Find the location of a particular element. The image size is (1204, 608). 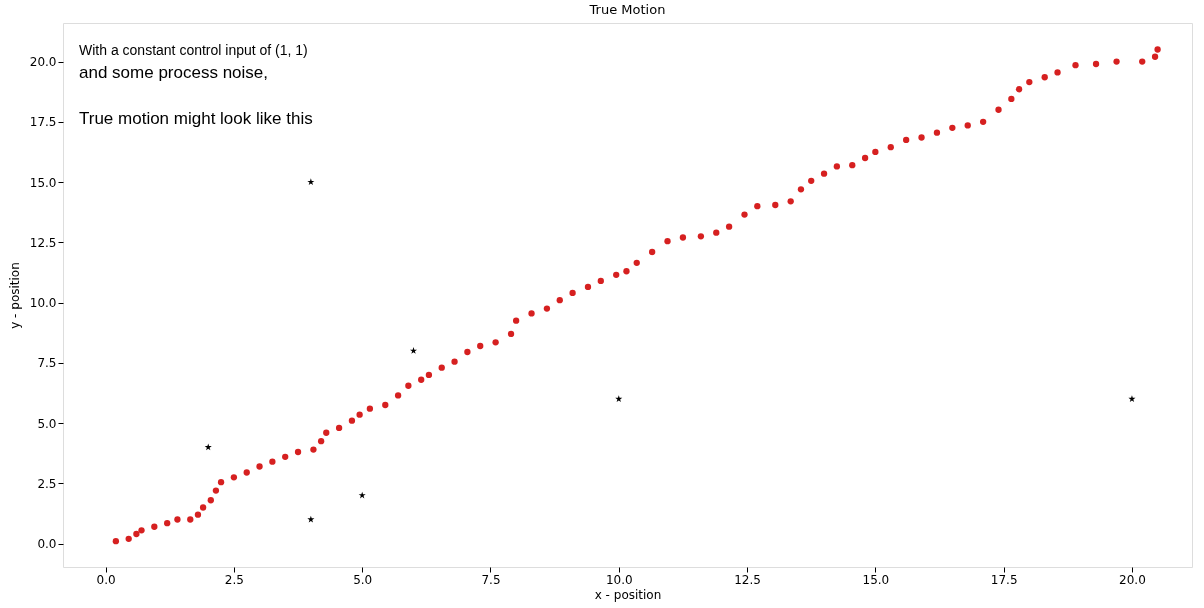

x-tick-label: 15.0 is located at coordinates (876, 579).